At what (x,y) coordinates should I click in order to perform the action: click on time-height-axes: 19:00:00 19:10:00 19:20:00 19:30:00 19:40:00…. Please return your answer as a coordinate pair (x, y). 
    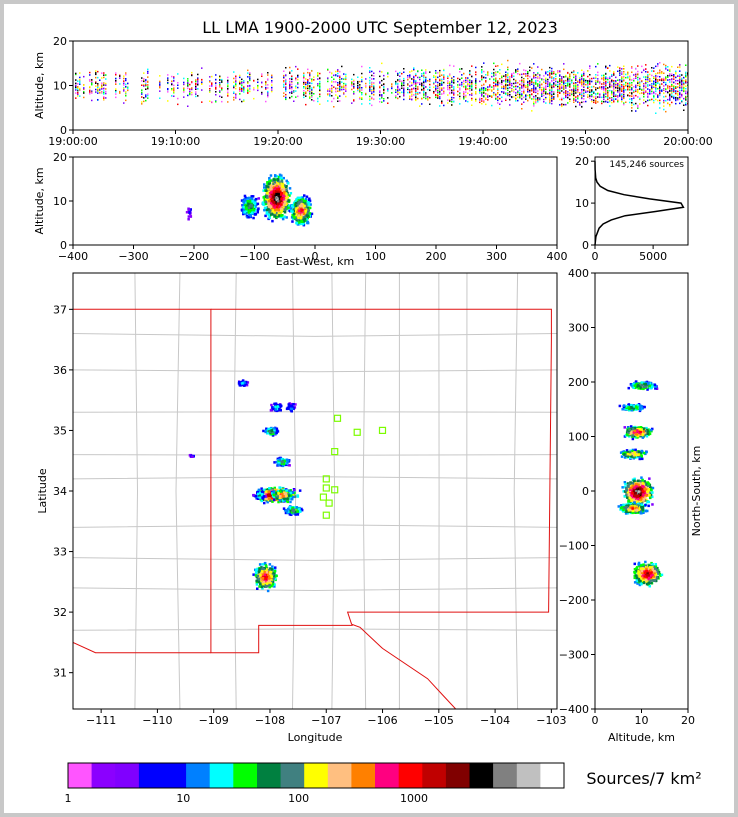
    Looking at the image, I should click on (373, 91).